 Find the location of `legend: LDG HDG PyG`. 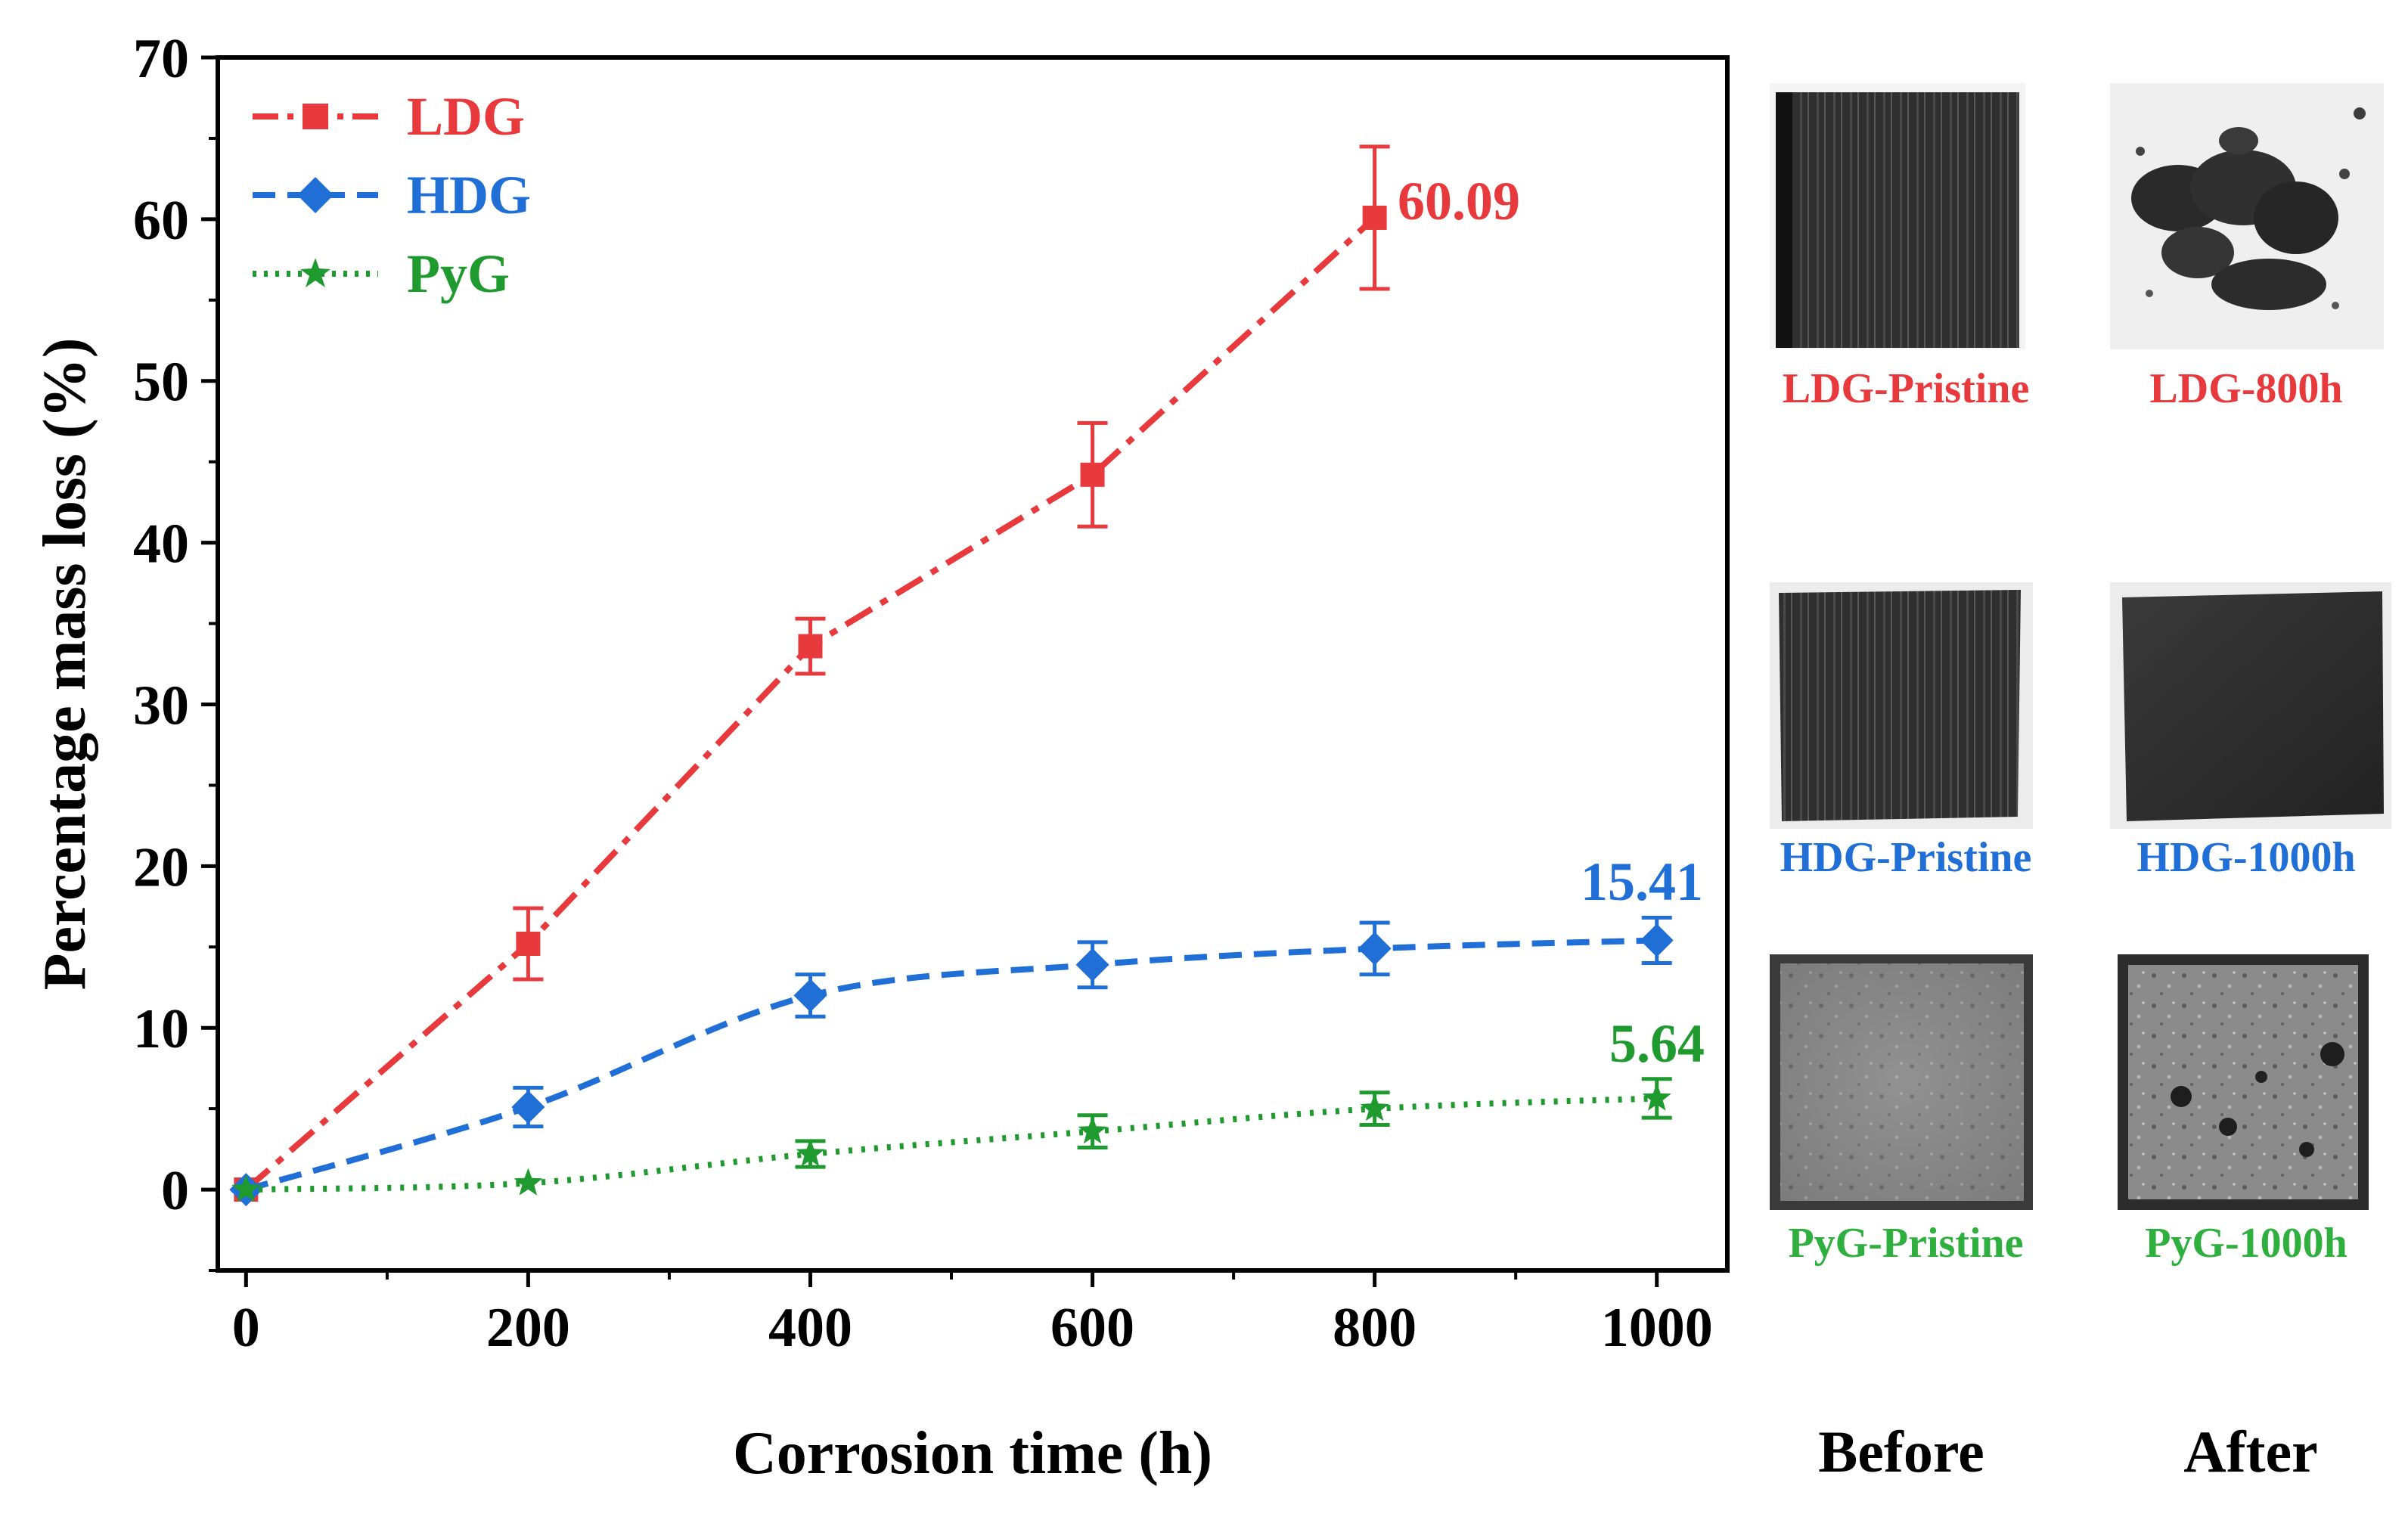

legend: LDG HDG PyG is located at coordinates (392, 195).